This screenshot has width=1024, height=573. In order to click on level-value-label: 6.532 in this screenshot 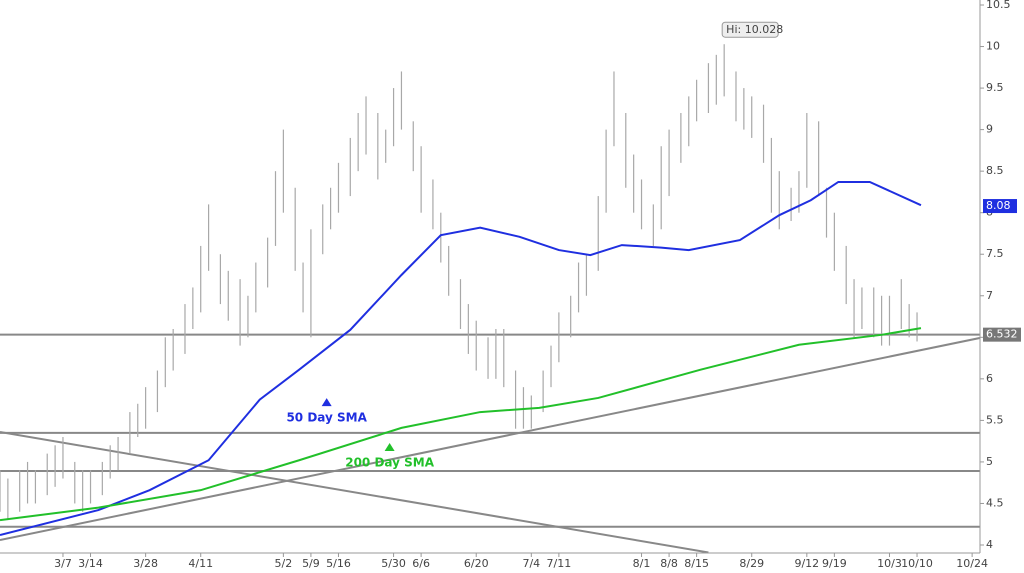, I will do `click(1002, 334)`.